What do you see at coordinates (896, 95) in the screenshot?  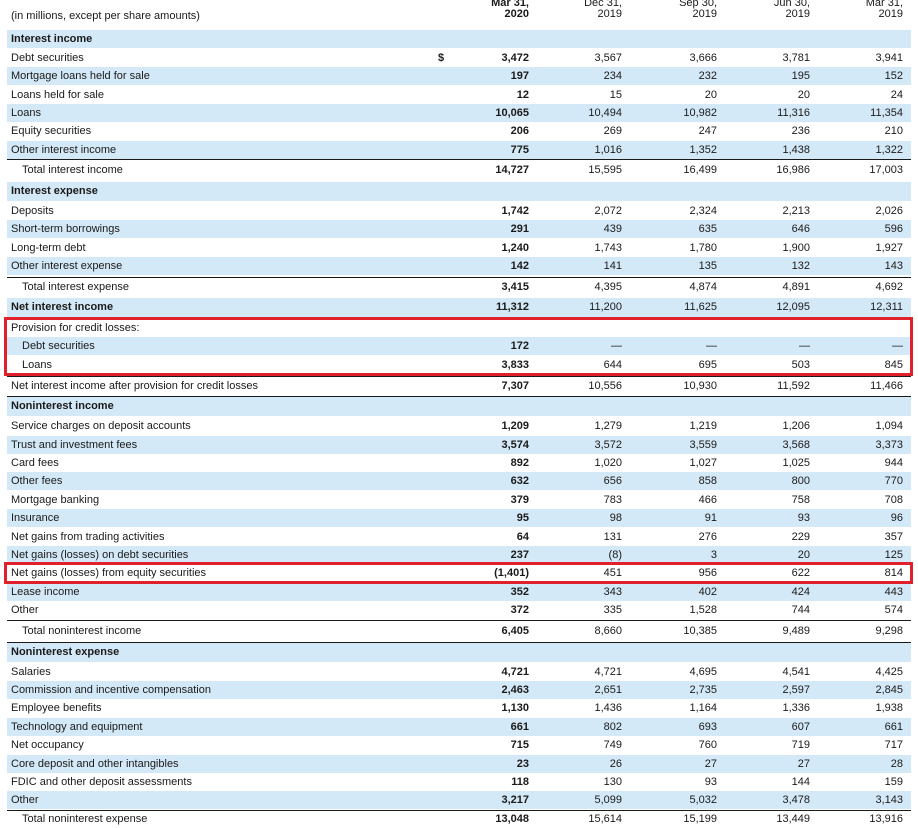 I see `value-cell: 24` at bounding box center [896, 95].